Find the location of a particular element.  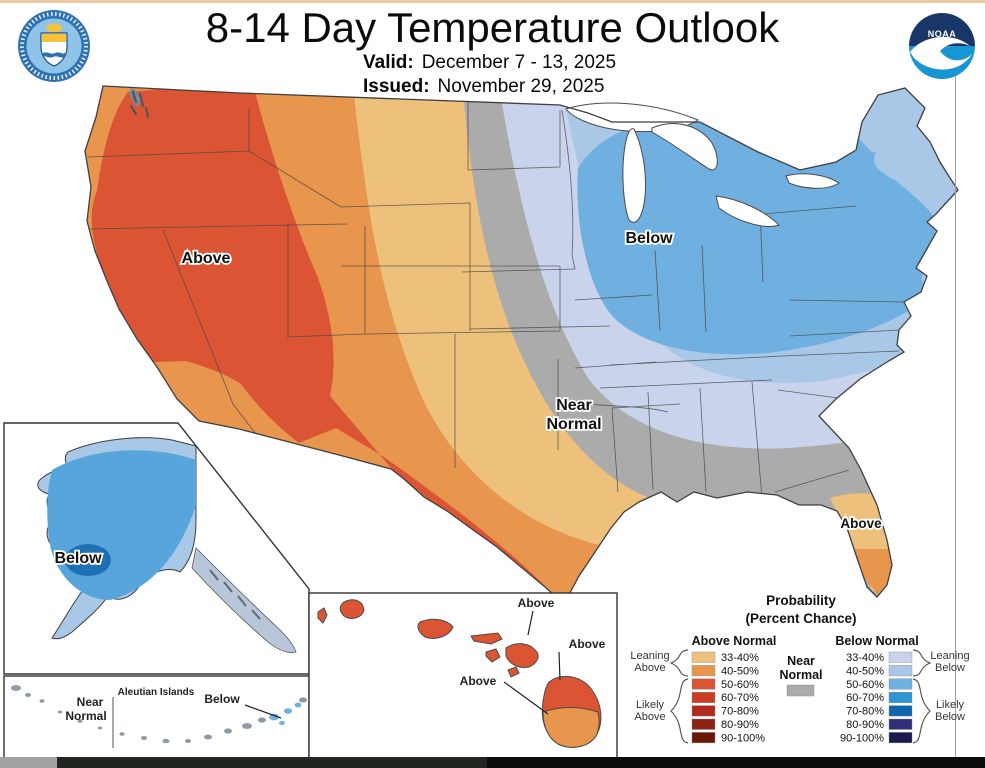

page-title: 8-14 Day Temperature Outlook is located at coordinates (492, 27).